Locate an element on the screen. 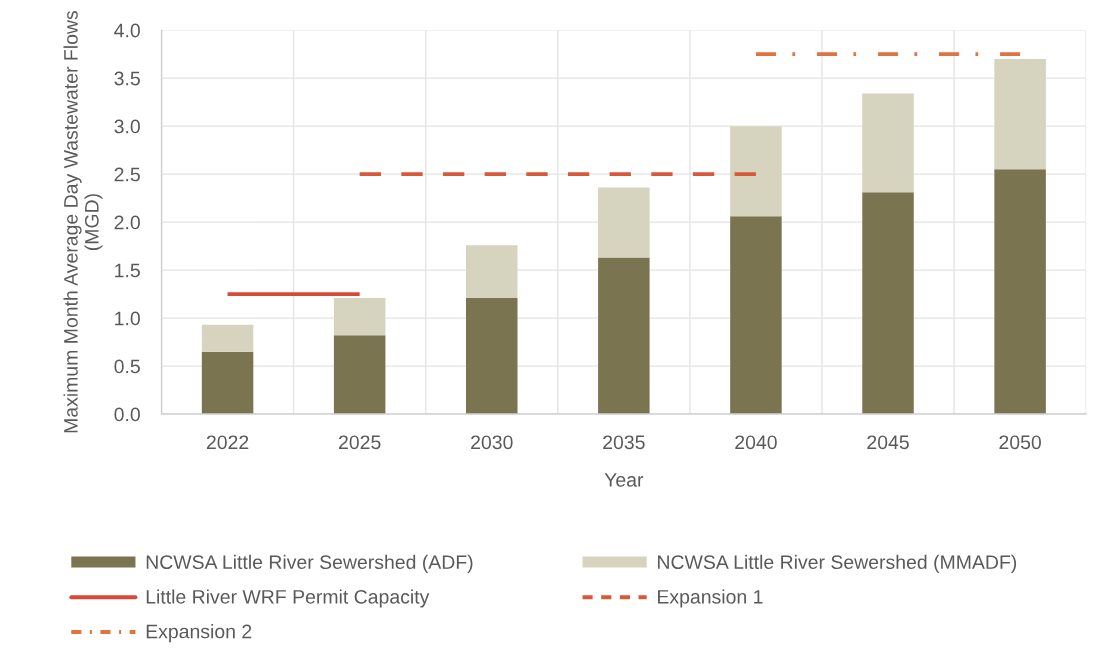 Image resolution: width=1114 pixels, height=670 pixels. y-tick-label: 1.0 is located at coordinates (127, 318).